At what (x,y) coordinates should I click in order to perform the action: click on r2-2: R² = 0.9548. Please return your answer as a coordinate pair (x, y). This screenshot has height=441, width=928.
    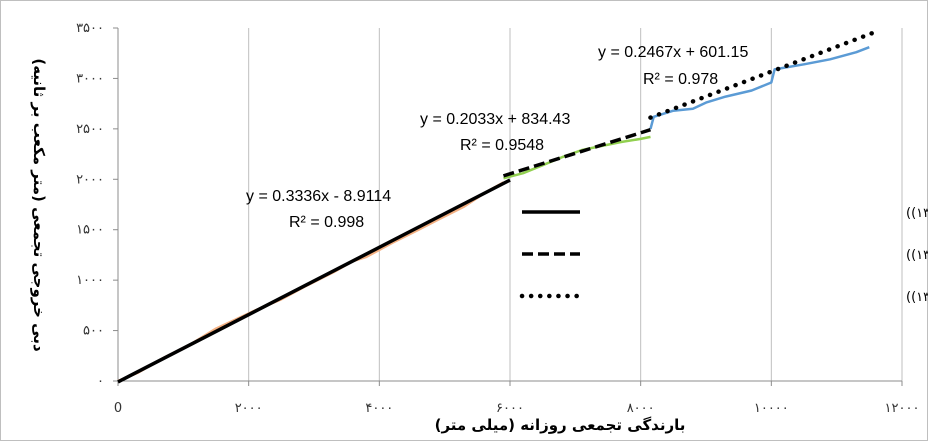
    Looking at the image, I should click on (502, 145).